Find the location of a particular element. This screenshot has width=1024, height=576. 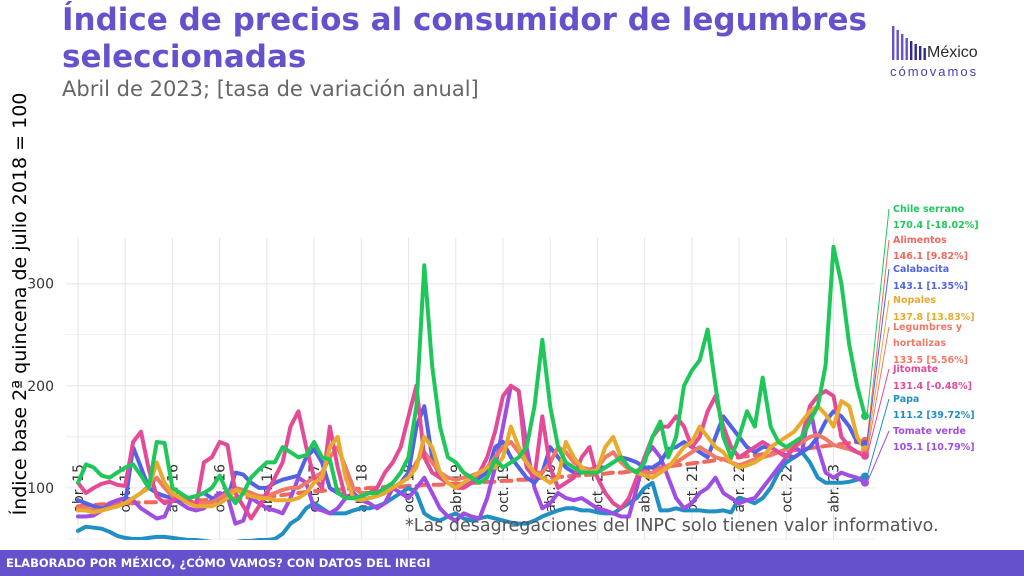

series-line-papa is located at coordinates (471, 495).